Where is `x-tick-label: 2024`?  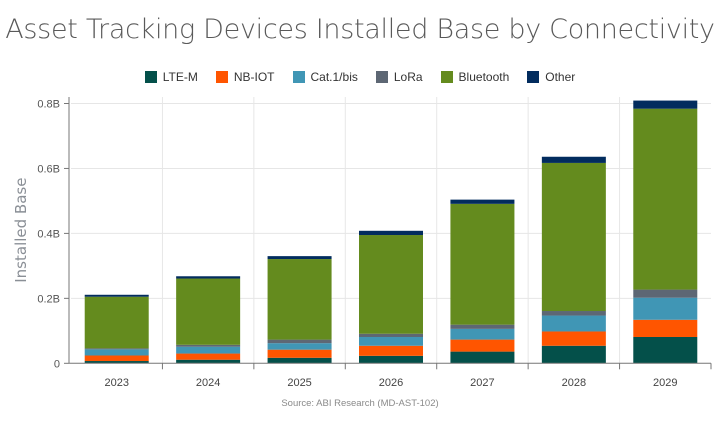
x-tick-label: 2024 is located at coordinates (208, 383).